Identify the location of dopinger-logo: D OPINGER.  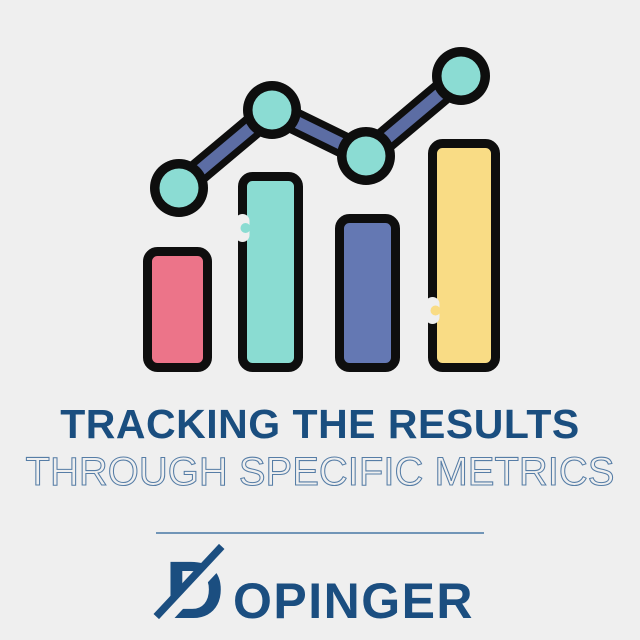
(320, 589).